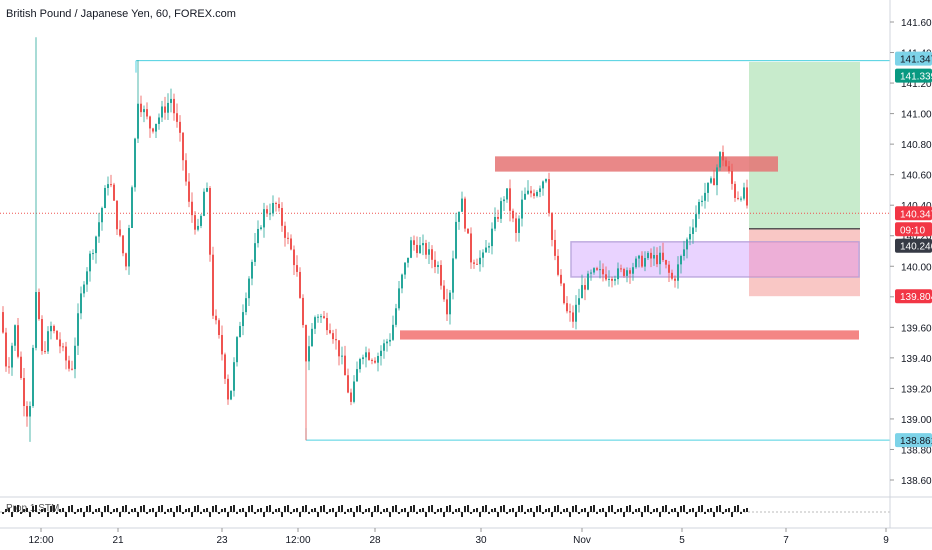  I want to click on price-badge-label: 138.861, so click(916, 441).